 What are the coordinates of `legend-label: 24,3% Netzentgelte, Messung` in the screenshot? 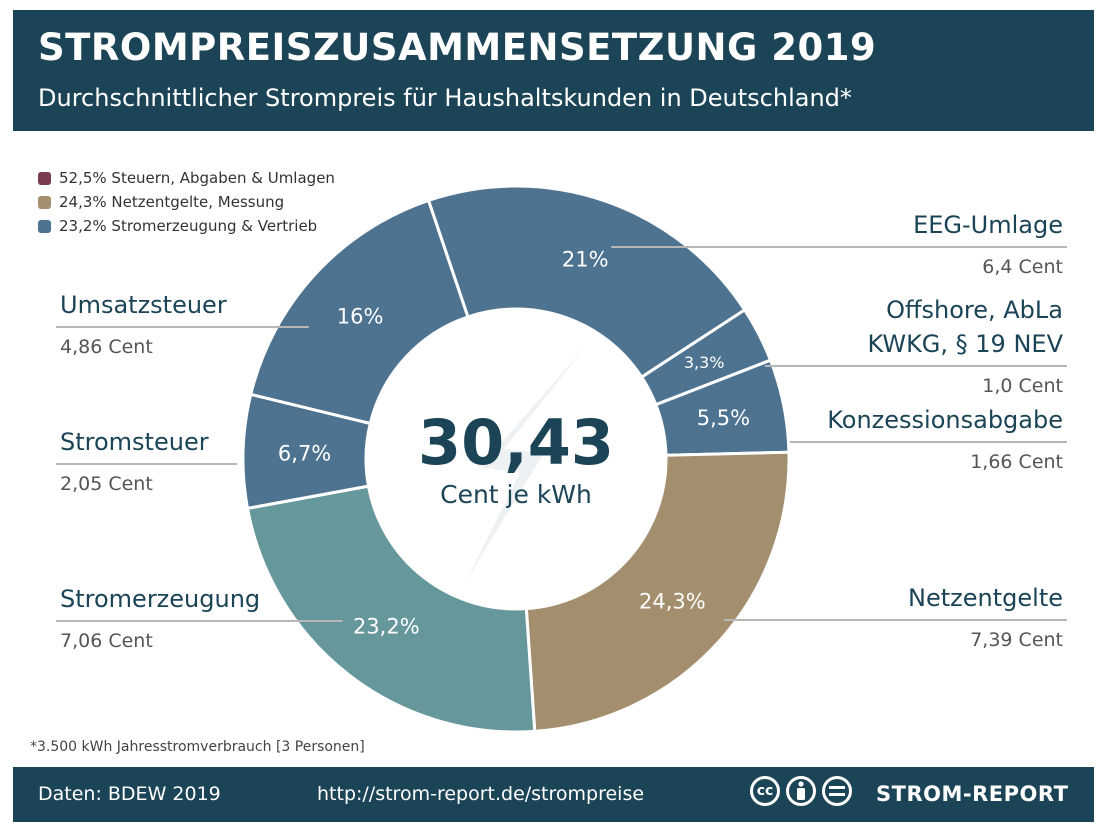 It's located at (172, 202).